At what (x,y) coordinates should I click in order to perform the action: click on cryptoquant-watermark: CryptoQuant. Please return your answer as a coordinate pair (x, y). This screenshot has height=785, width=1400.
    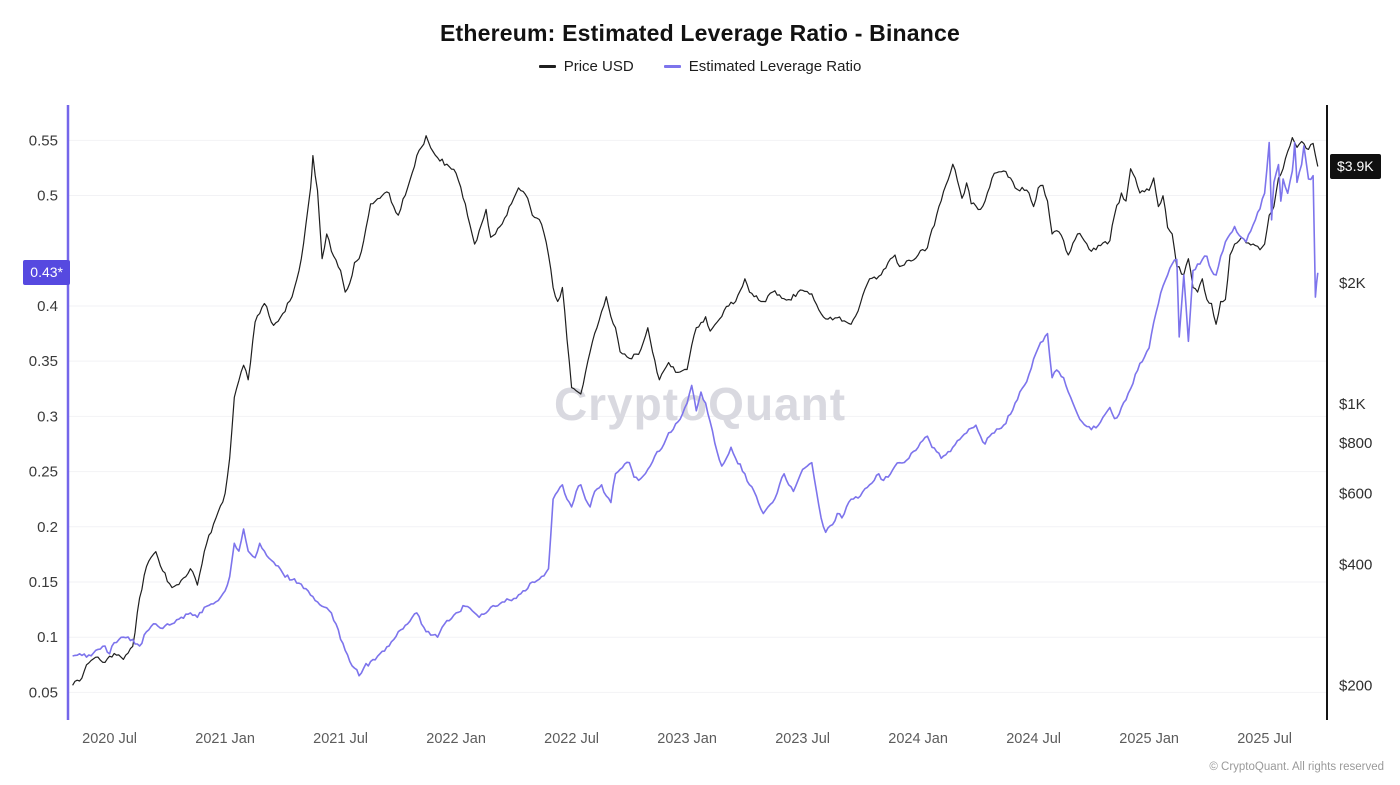
    Looking at the image, I should click on (700, 404).